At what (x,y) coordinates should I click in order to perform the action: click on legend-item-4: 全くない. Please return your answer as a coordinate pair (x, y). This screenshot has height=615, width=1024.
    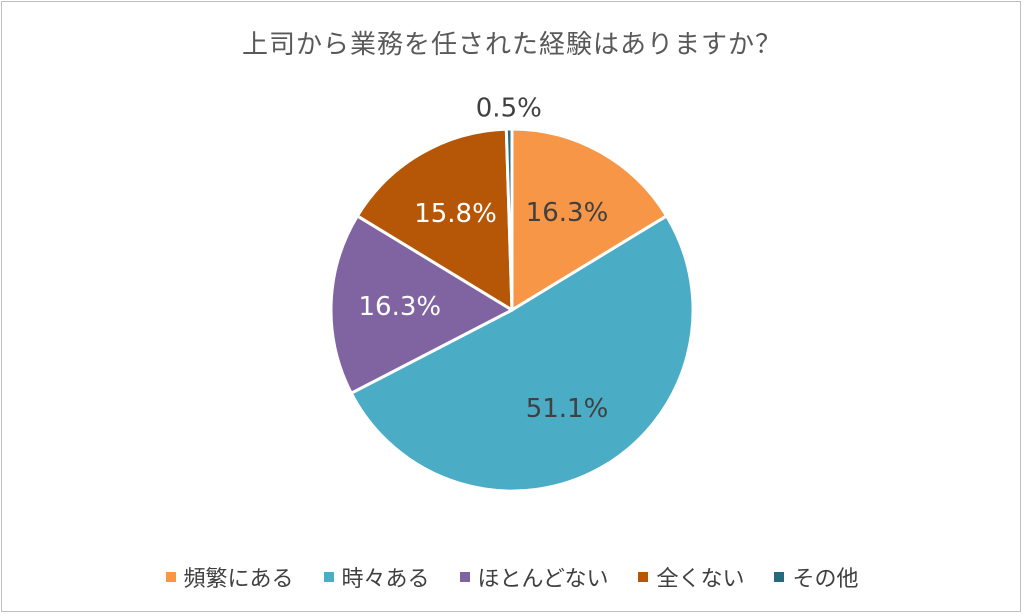
    Looking at the image, I should click on (691, 577).